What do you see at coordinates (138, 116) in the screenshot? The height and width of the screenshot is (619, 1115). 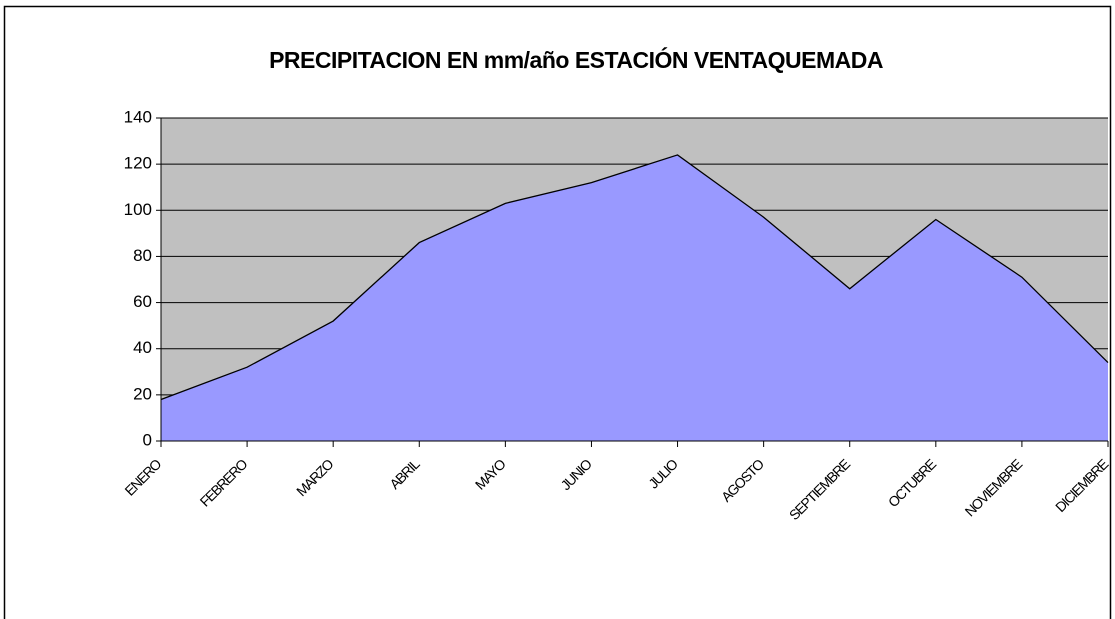 I see `y-tick-label: 140` at bounding box center [138, 116].